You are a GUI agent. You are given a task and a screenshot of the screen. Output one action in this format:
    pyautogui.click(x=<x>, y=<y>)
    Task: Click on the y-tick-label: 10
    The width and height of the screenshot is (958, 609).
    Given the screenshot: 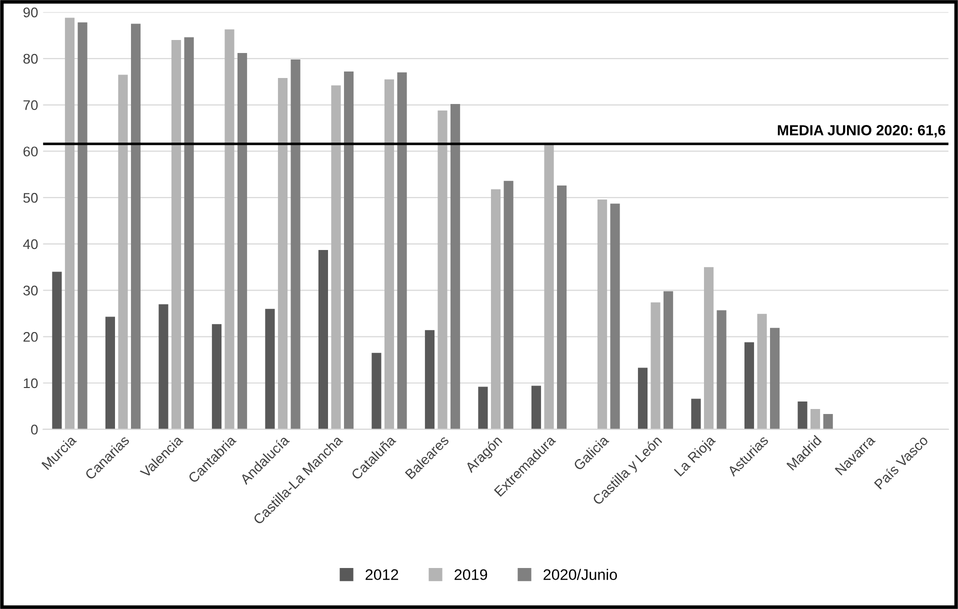 What is the action you would take?
    pyautogui.click(x=31, y=383)
    